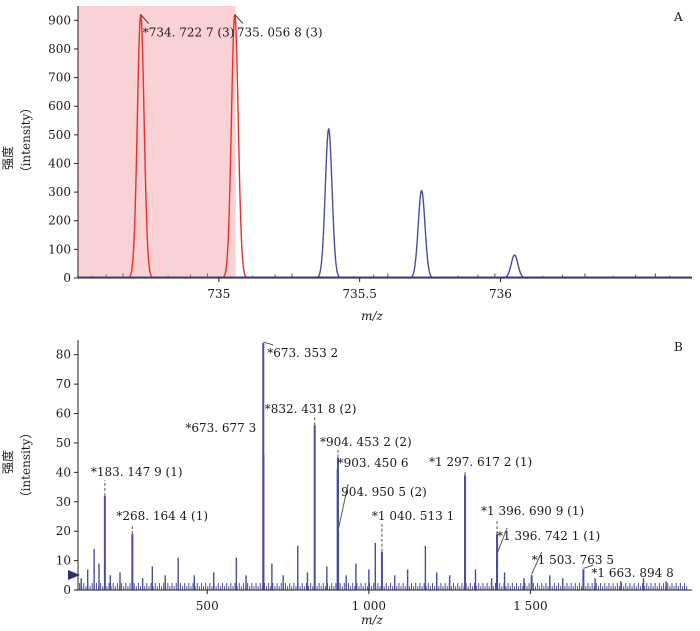 The image size is (700, 631). What do you see at coordinates (220, 428) in the screenshot?
I see `peak-annotation: *673. 677 3` at bounding box center [220, 428].